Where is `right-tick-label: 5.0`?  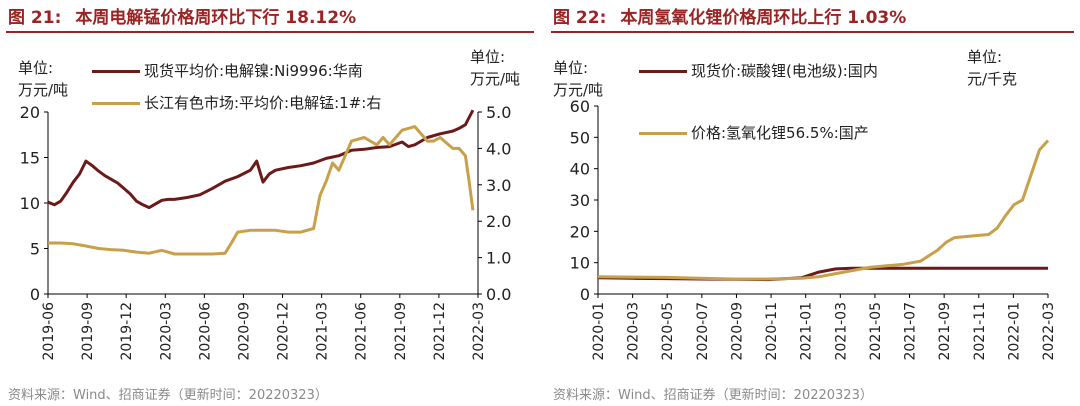 right-tick-label: 5.0 is located at coordinates (498, 112).